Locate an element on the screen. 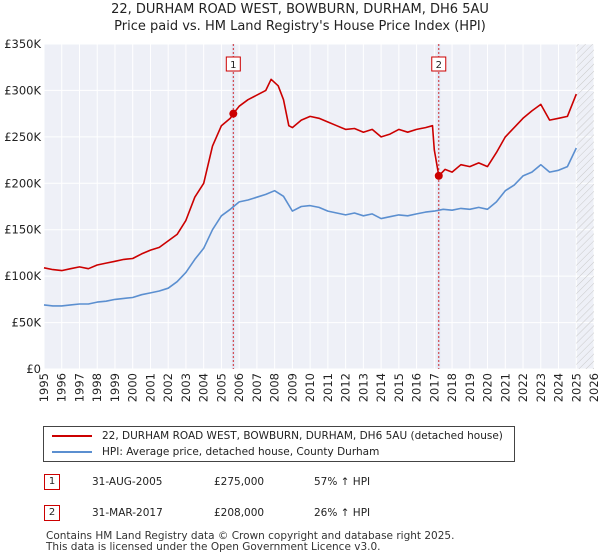 The width and height of the screenshot is (600, 560). y-tick-label: £100K is located at coordinates (22, 276).